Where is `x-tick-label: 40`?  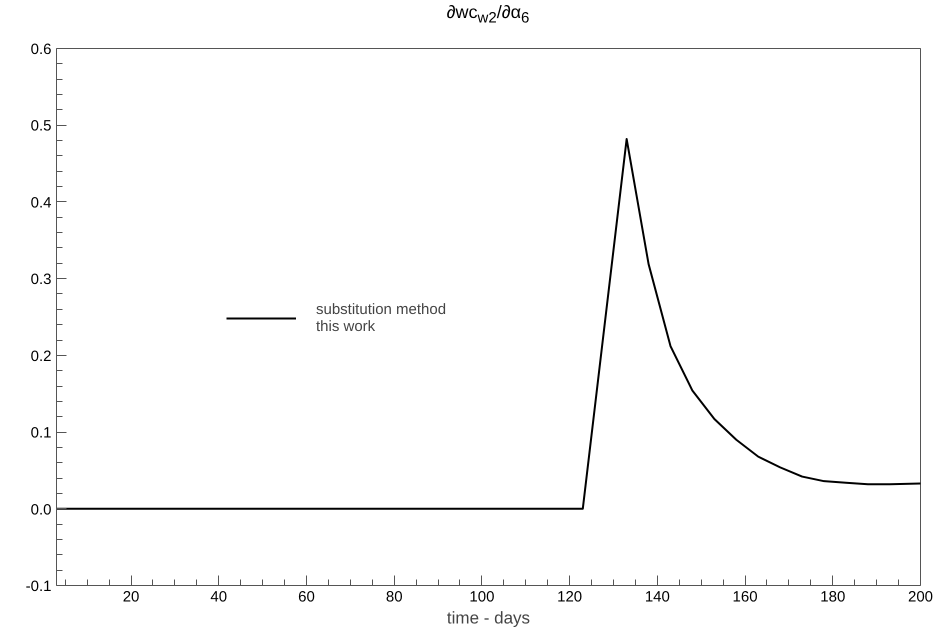 x-tick-label: 40 is located at coordinates (219, 597).